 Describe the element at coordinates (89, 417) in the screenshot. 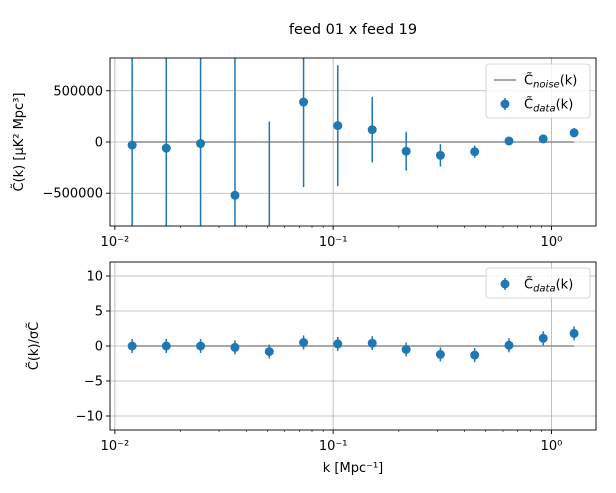

I see `y-tick-label: −10` at that location.